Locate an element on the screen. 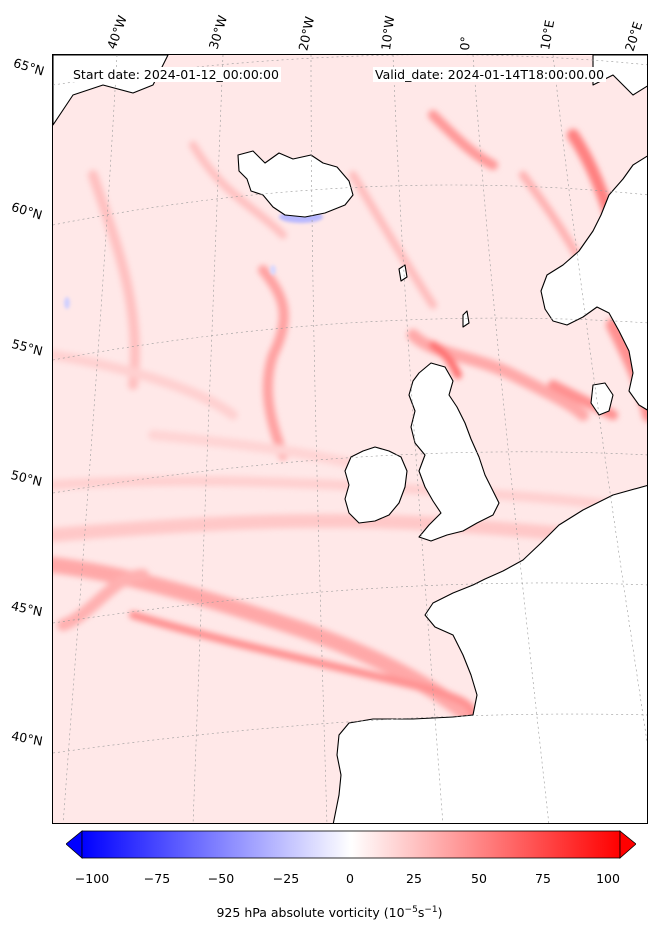  colorbar-tick-label: 75 is located at coordinates (543, 878).